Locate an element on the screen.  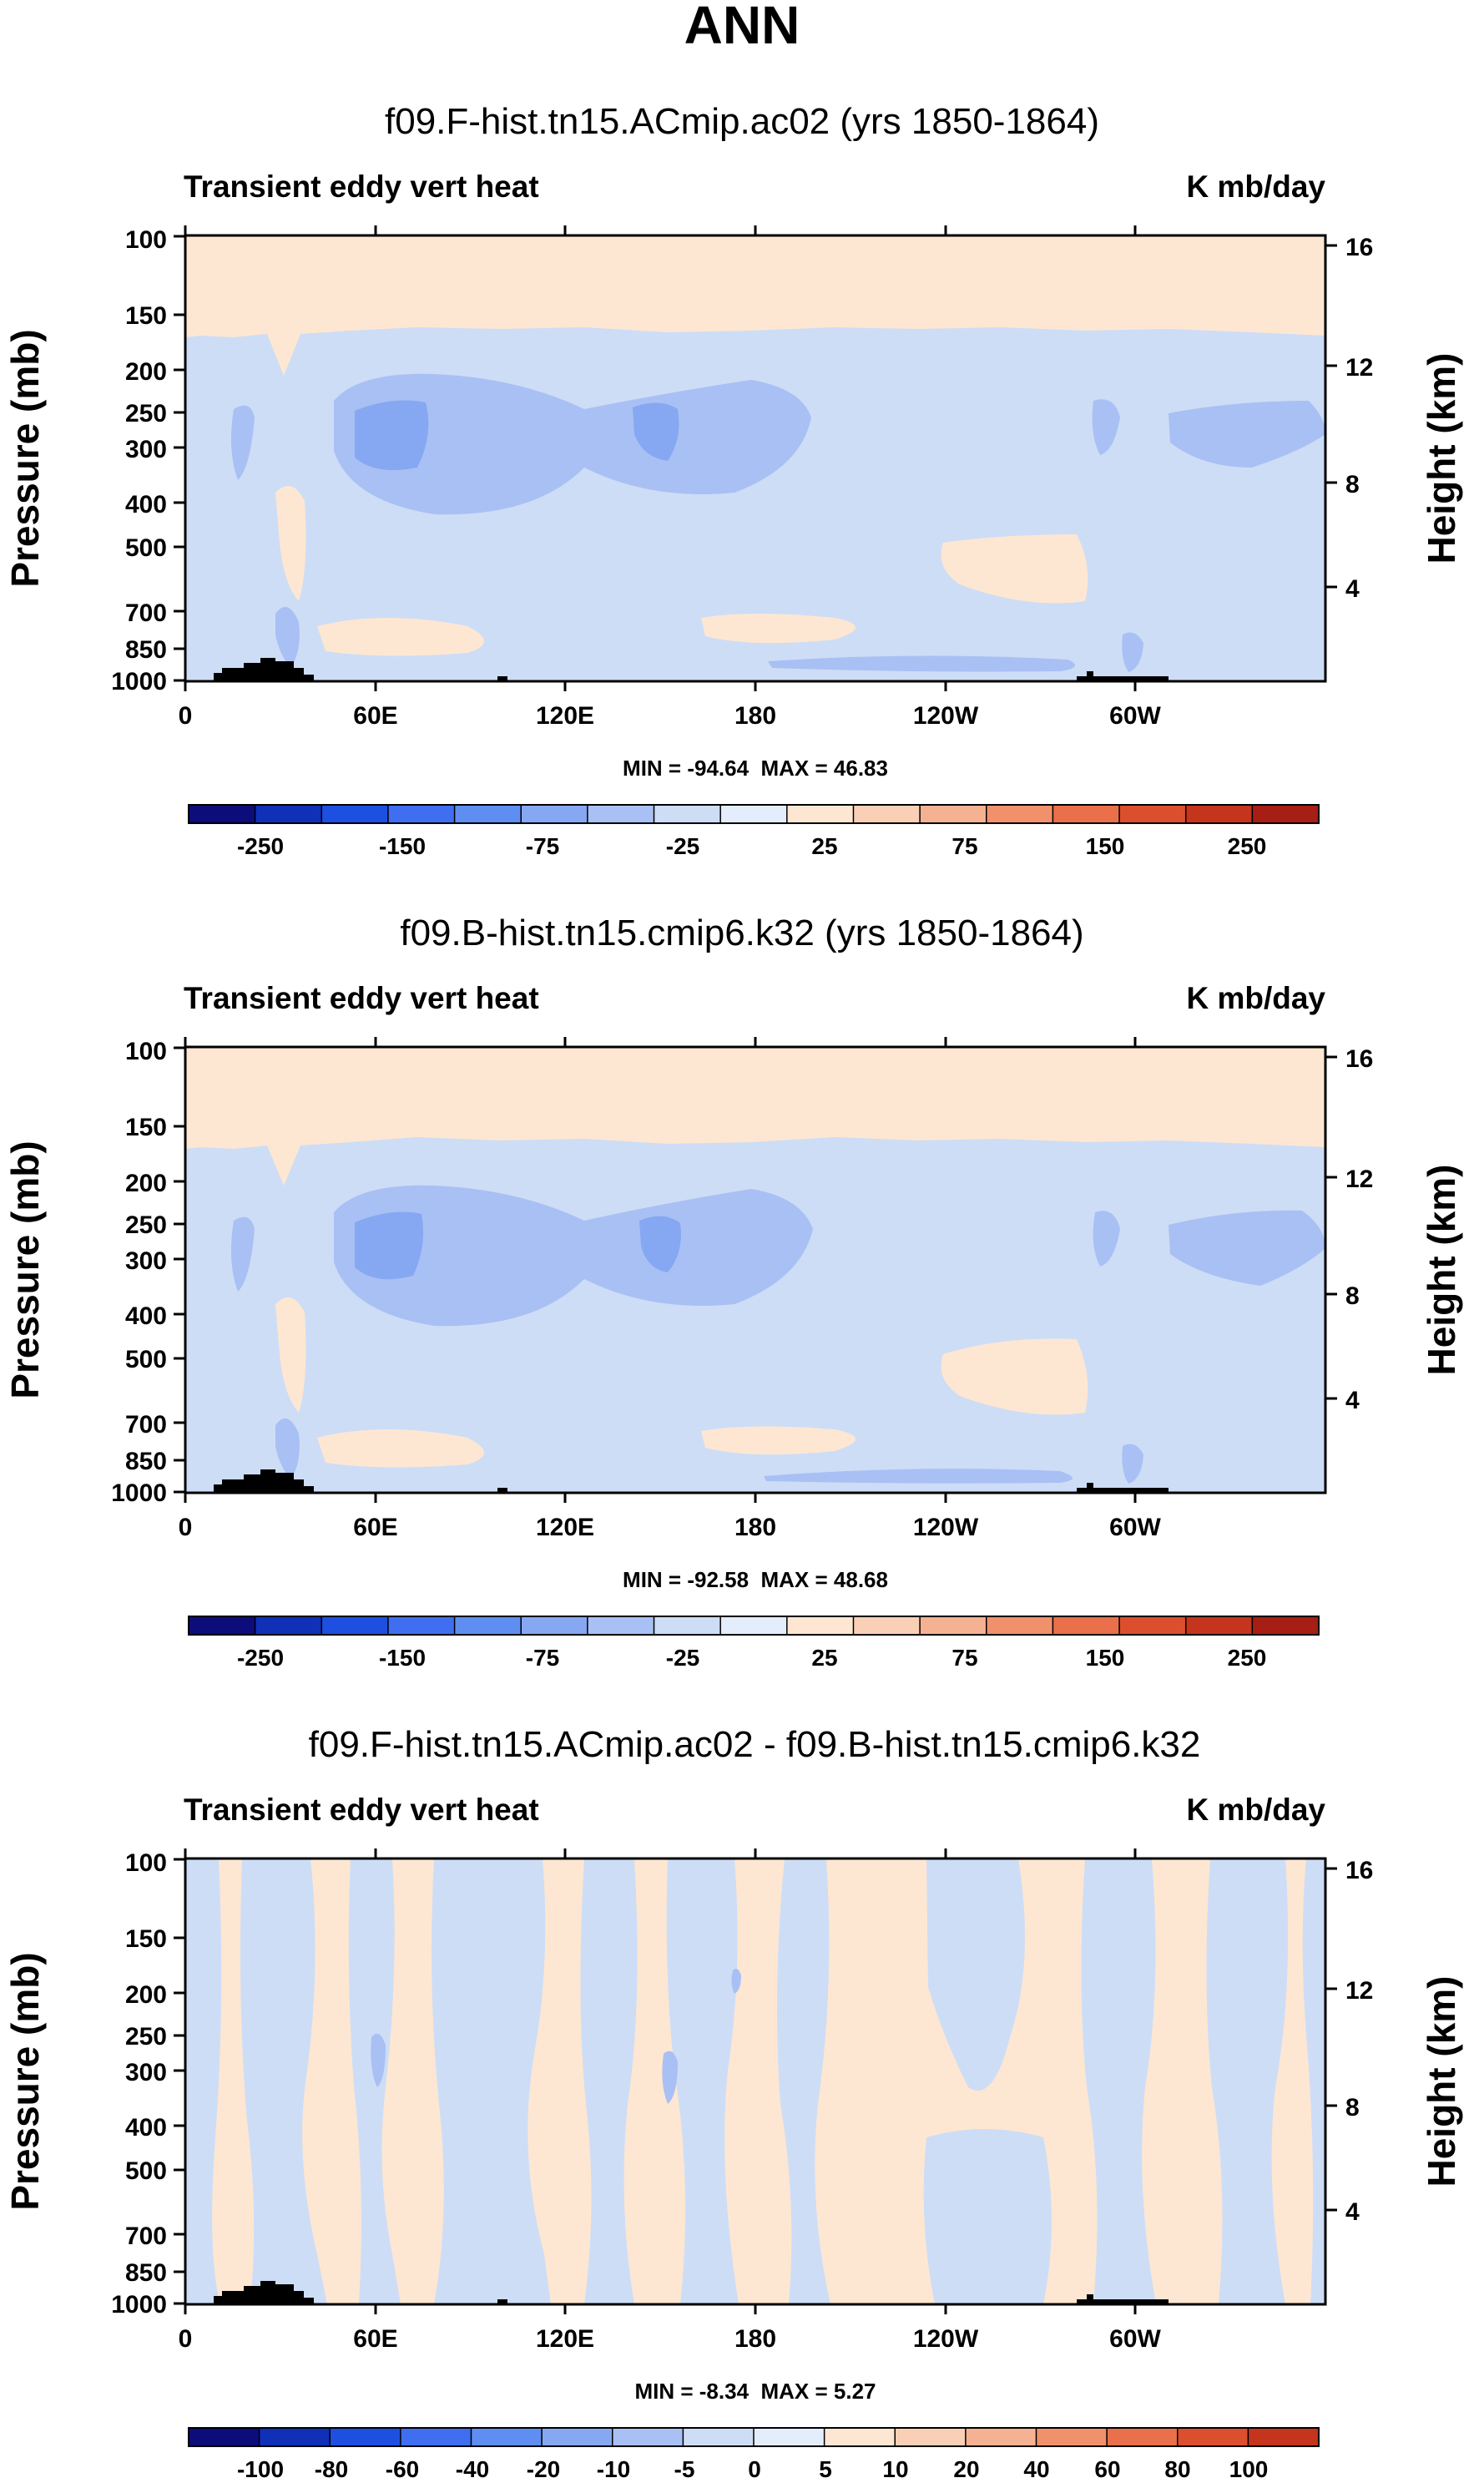
y-right-axis-title: Height (km) is located at coordinates (1441, 458).